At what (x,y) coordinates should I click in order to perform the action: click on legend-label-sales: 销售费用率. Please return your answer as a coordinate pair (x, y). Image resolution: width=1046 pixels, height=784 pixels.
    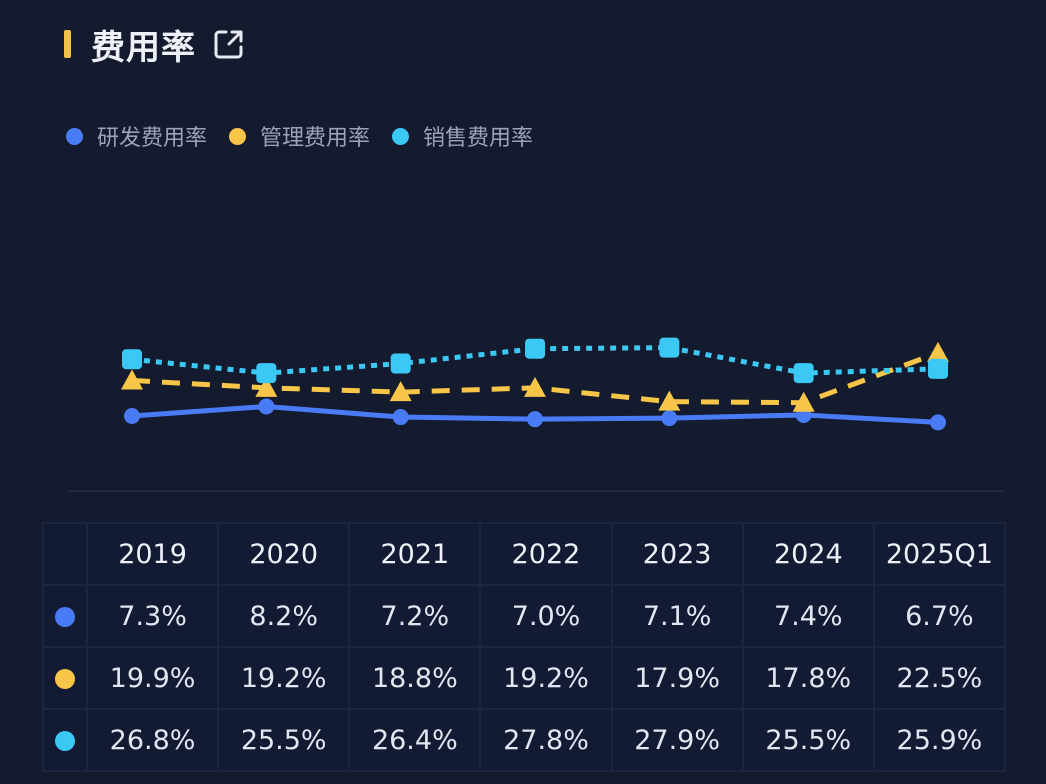
    Looking at the image, I should click on (478, 138).